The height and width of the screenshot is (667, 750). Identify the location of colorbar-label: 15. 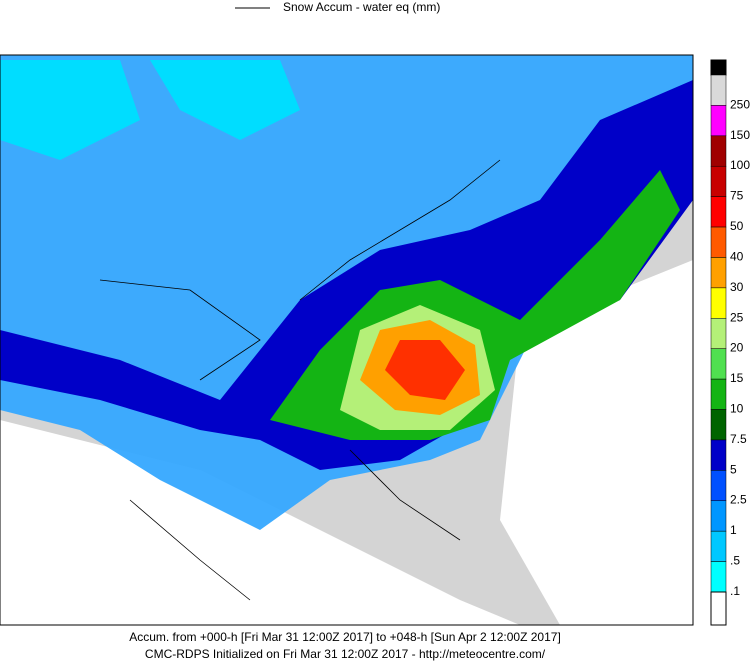
(737, 378).